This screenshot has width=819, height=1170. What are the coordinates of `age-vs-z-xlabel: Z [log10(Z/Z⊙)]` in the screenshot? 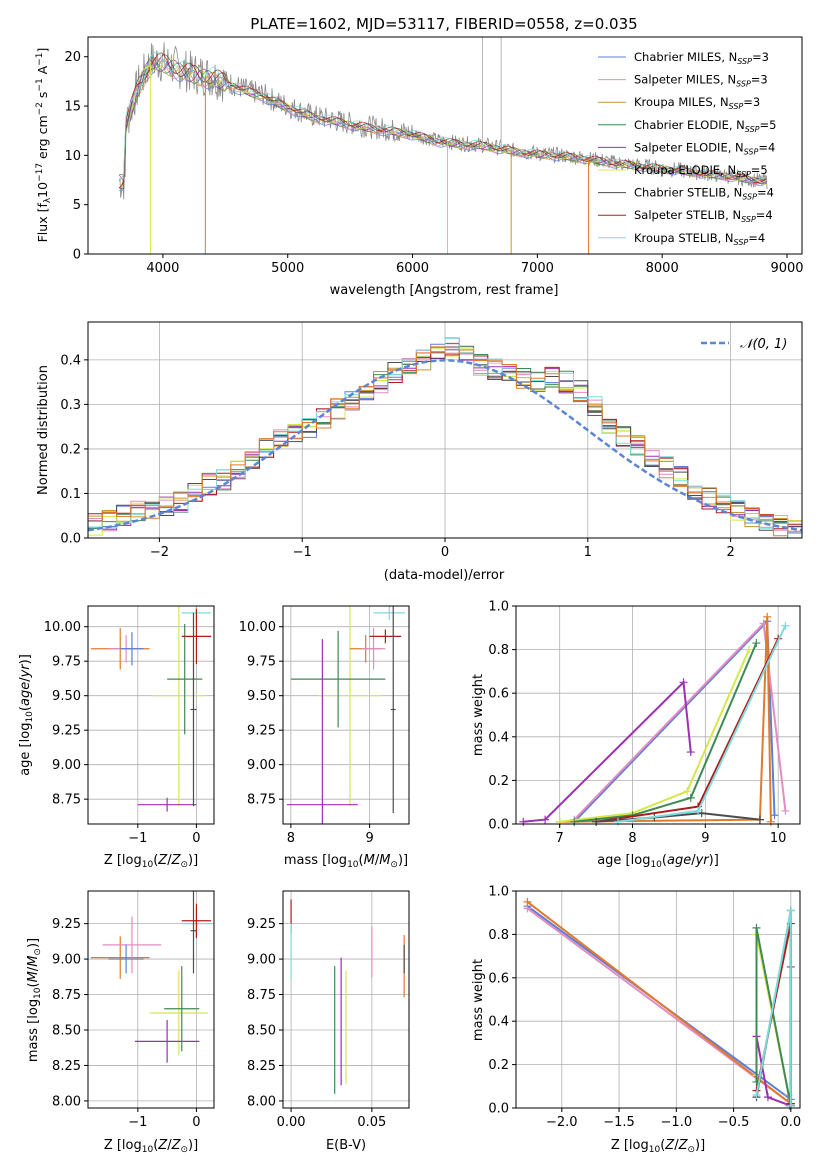 It's located at (151, 861).